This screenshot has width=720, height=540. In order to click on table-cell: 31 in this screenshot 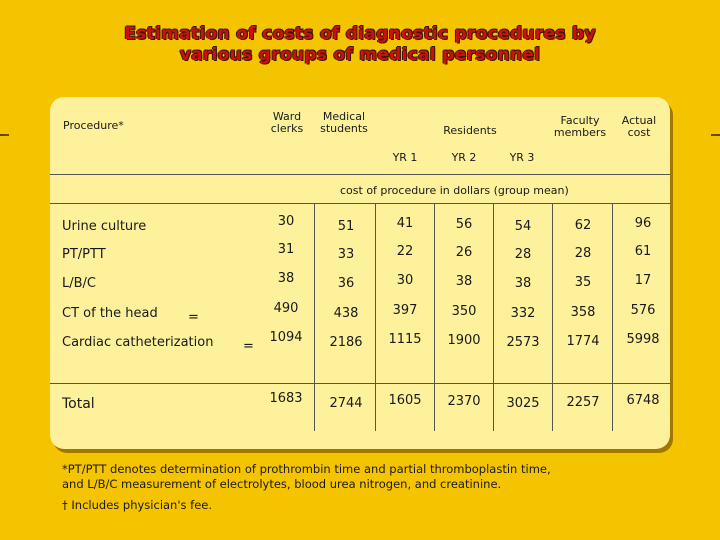, I will do `click(286, 249)`.